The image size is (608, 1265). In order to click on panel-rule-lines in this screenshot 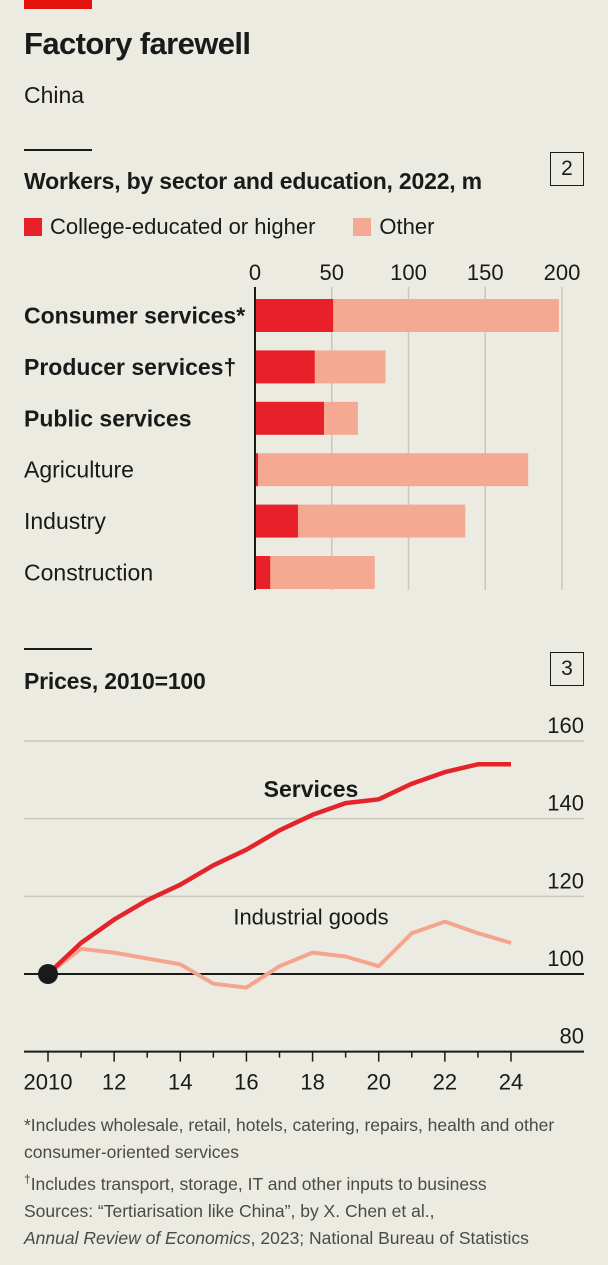, I will do `click(58, 649)`.